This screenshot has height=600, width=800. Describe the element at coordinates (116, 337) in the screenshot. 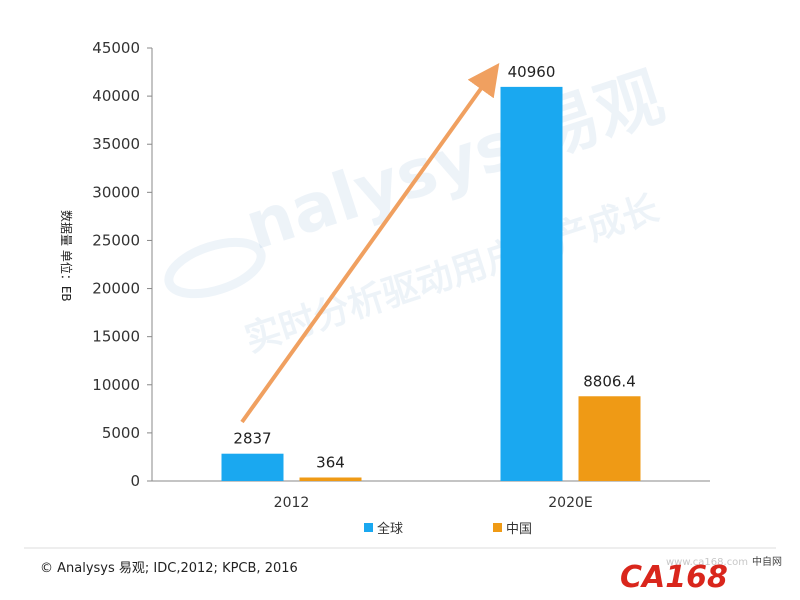

I see `y-tick-label: 15000` at that location.